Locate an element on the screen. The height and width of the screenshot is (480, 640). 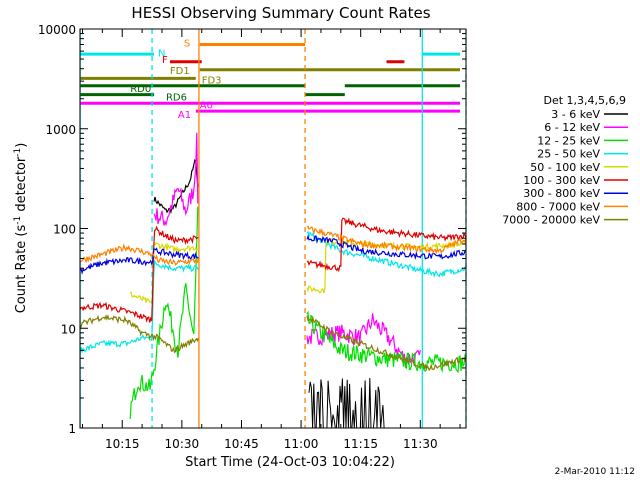
flag-label-rd6: RD6 is located at coordinates (176, 98).